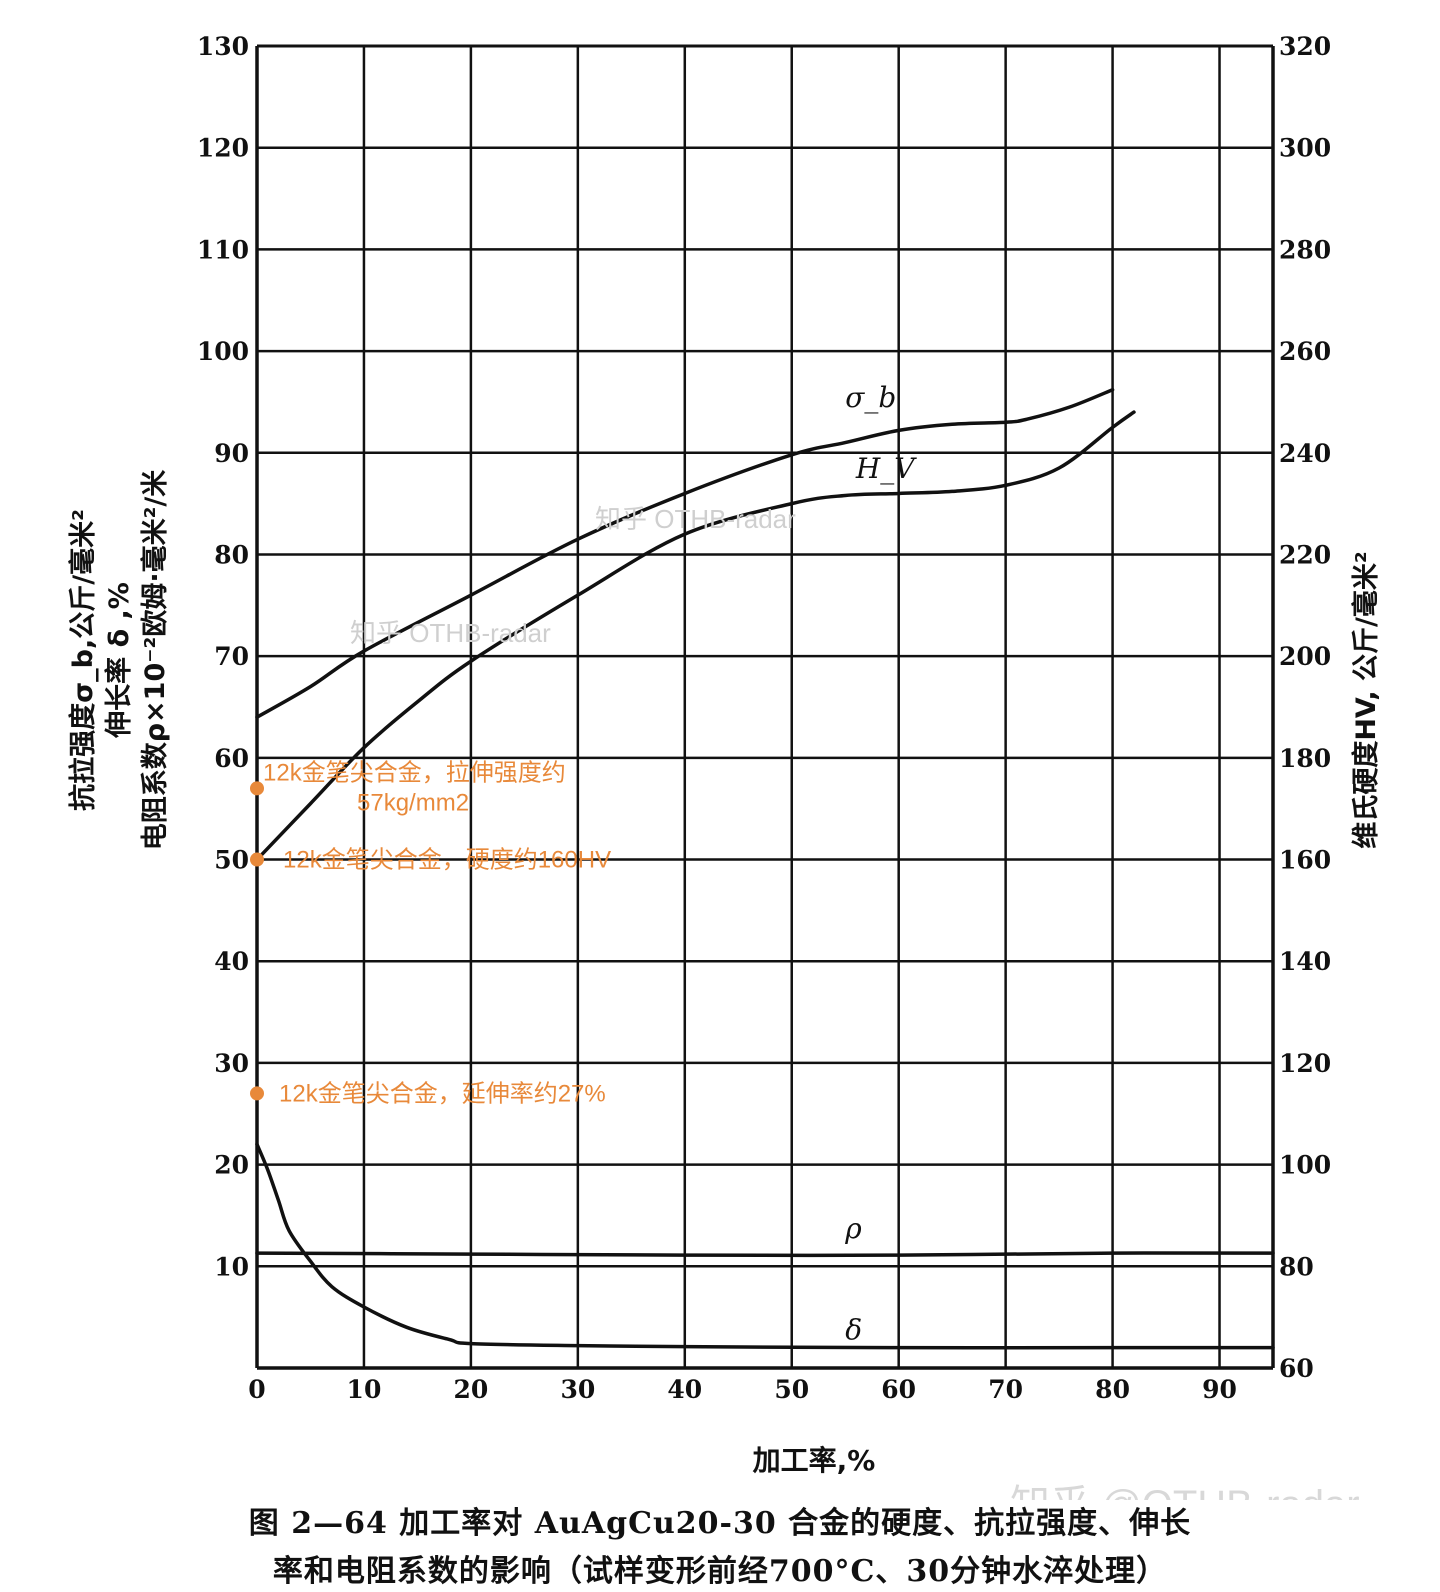  What do you see at coordinates (1305, 758) in the screenshot?
I see `y-right-tick-label-180: 180` at bounding box center [1305, 758].